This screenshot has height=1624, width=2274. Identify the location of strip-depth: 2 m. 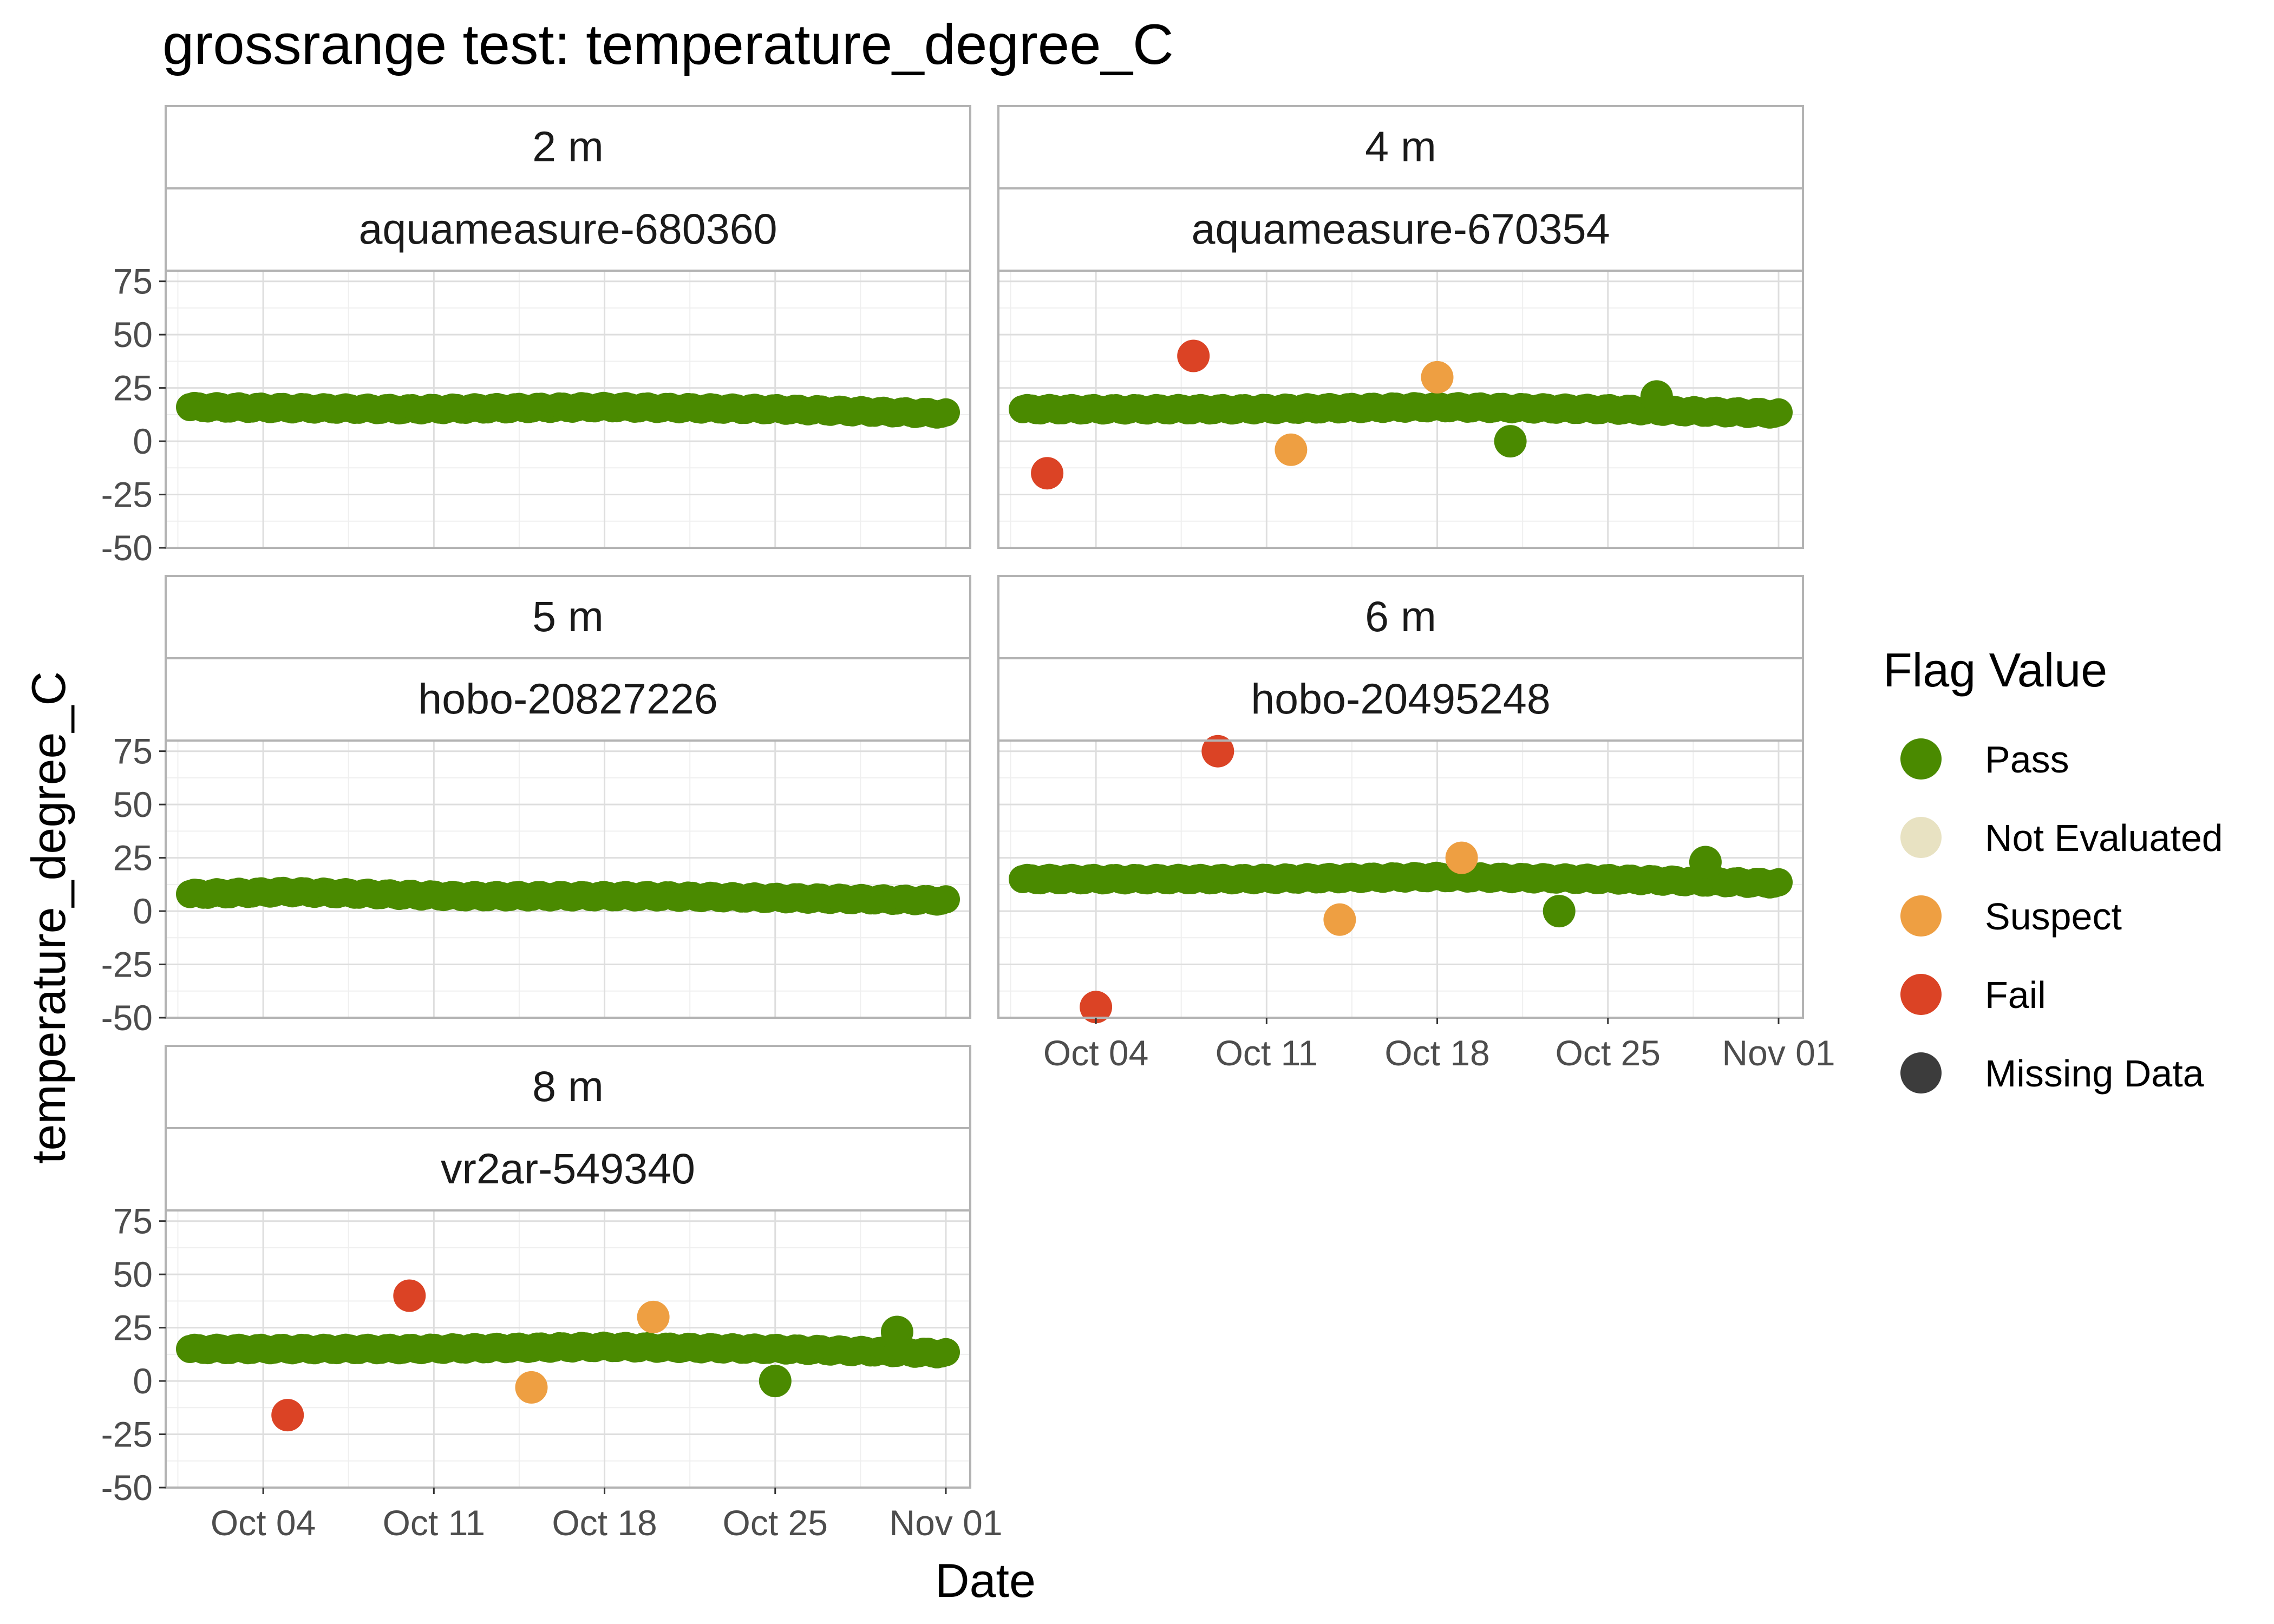
(568, 147).